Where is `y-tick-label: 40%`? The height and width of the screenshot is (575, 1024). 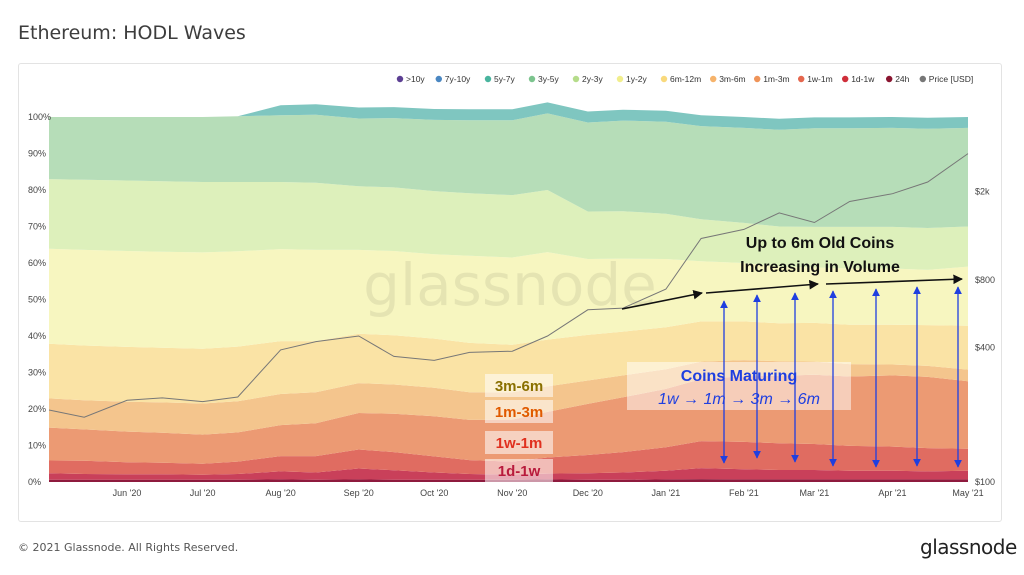
y-tick-label: 40% is located at coordinates (37, 336).